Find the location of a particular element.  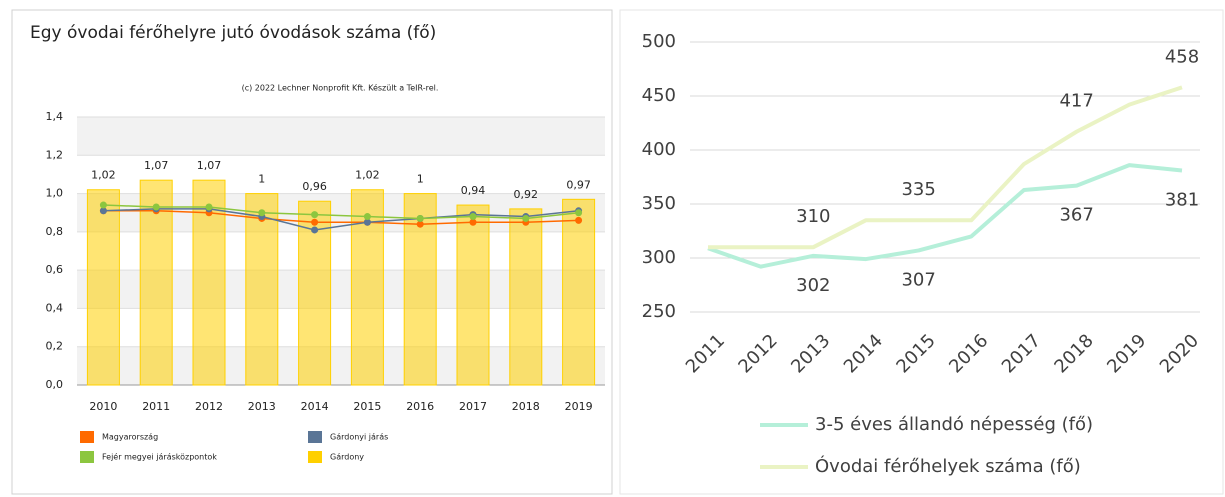

x-tick-label: 2015 is located at coordinates (367, 406).